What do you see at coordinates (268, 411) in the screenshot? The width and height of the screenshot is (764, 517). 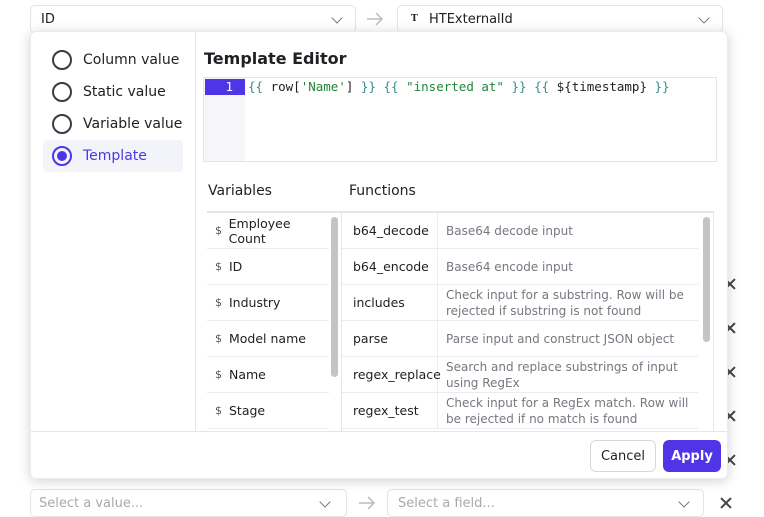 I see `variable-row: $ Stage` at bounding box center [268, 411].